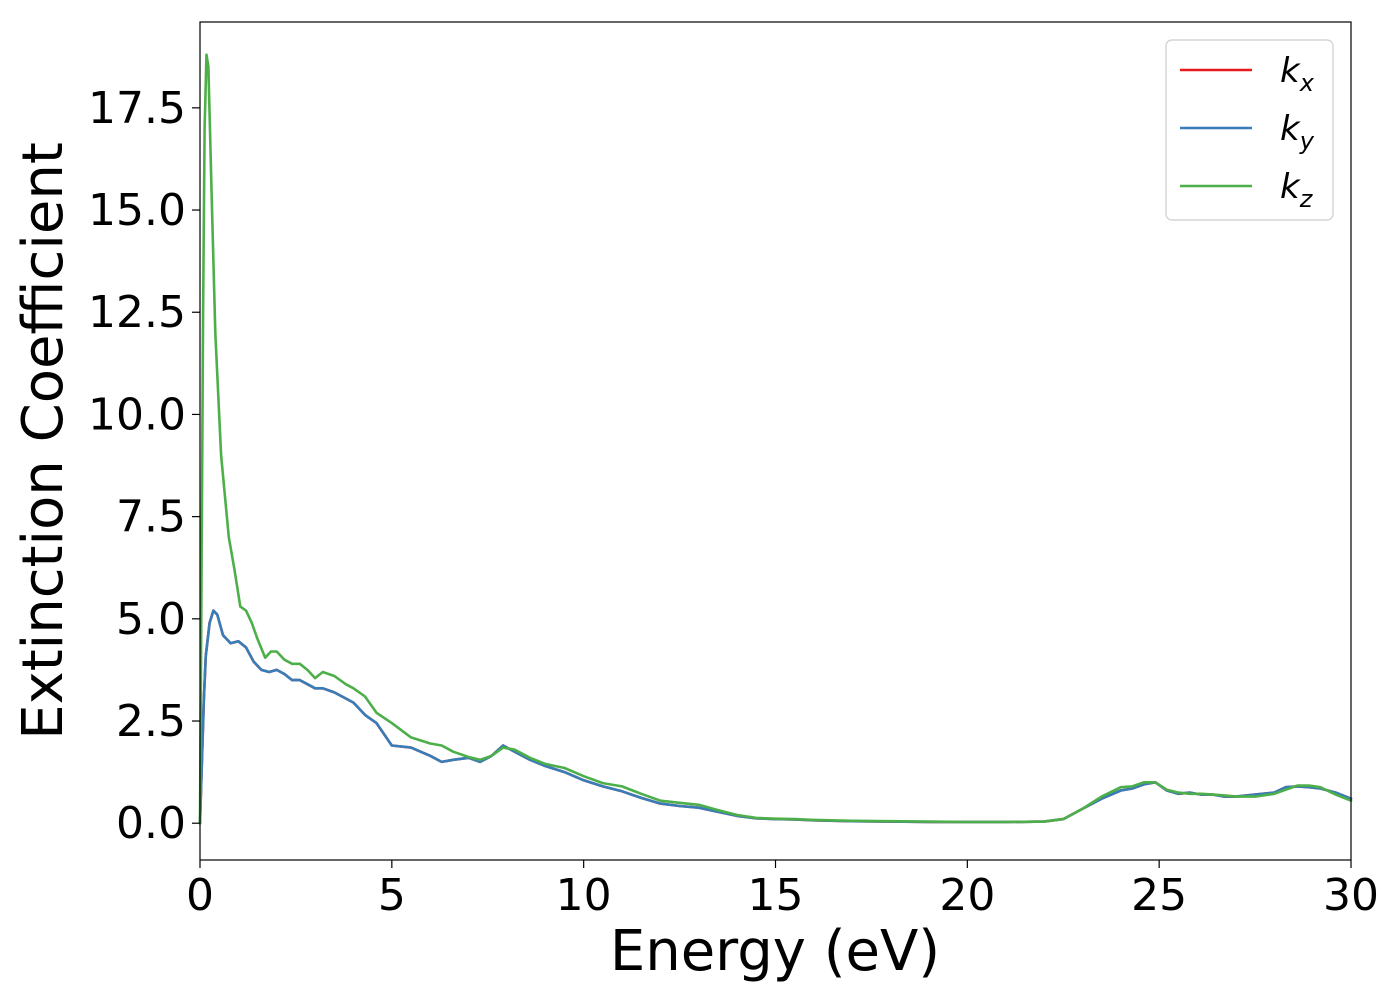  What do you see at coordinates (151, 823) in the screenshot?
I see `y-tick-label: 0.0` at bounding box center [151, 823].